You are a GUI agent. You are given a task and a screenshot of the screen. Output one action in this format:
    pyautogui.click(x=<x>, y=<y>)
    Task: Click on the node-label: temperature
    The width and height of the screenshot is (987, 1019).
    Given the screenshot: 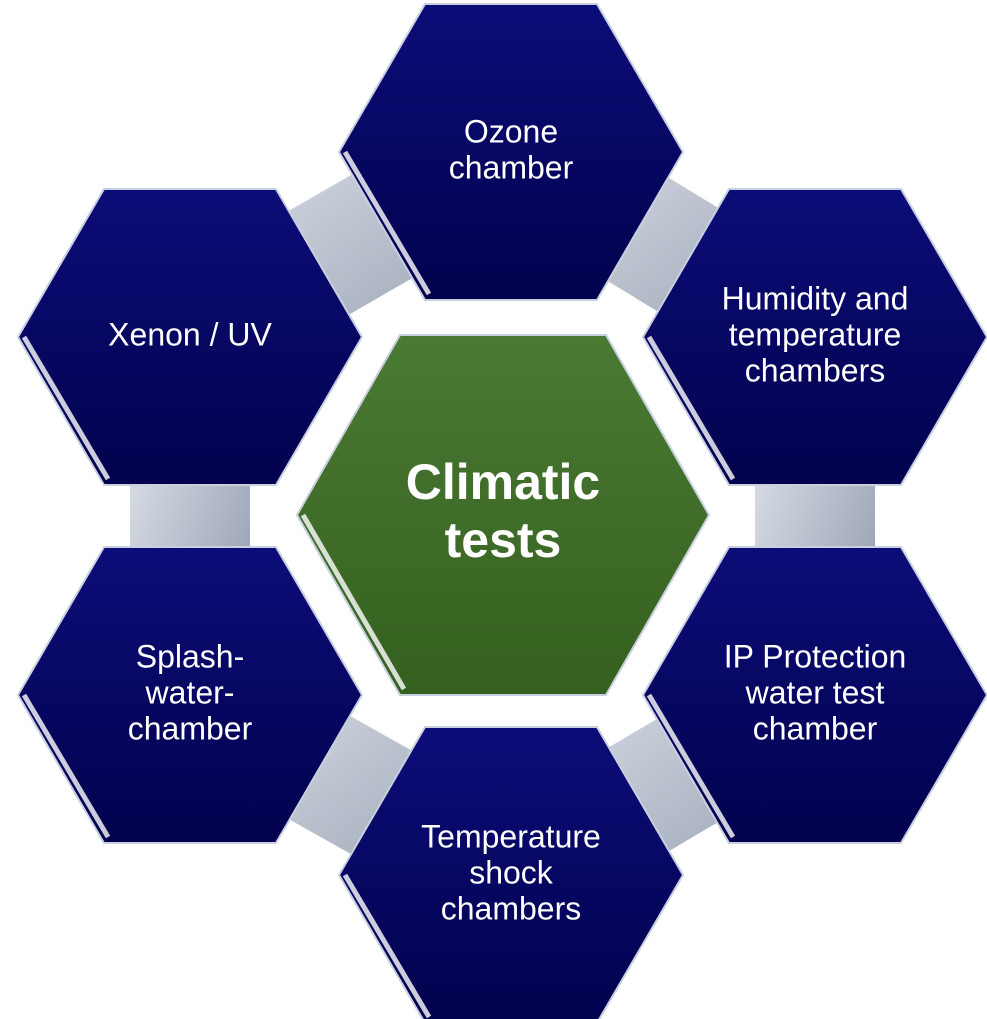 What is the action you would take?
    pyautogui.click(x=815, y=334)
    